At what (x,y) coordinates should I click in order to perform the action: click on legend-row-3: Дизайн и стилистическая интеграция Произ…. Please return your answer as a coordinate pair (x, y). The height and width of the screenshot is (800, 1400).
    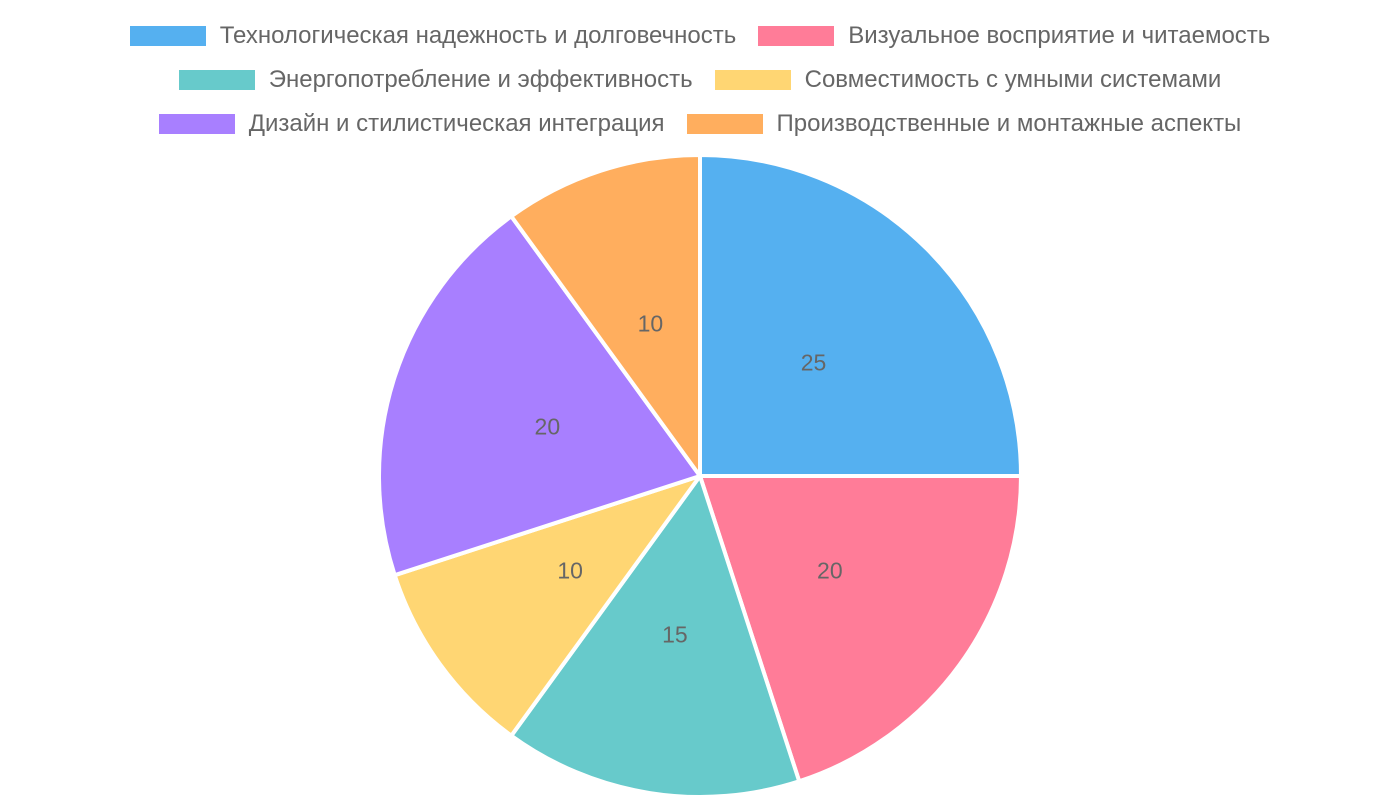
    Looking at the image, I should click on (700, 124).